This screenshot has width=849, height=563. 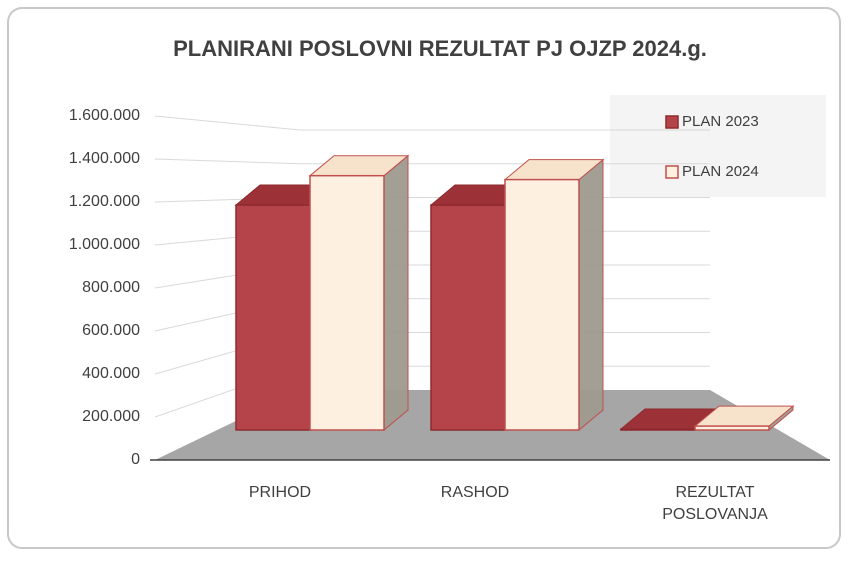 I want to click on y-tick-label: 600.000, so click(x=111, y=330).